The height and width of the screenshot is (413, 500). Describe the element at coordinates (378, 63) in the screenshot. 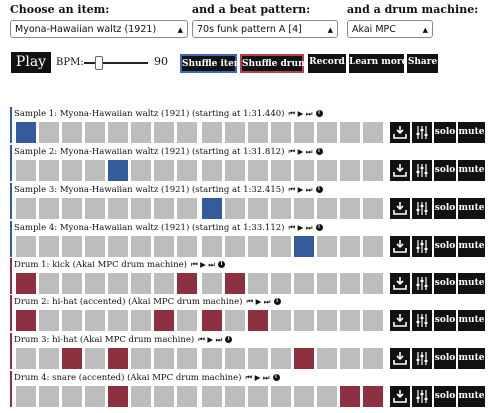

I see `learn-more-button: Learn more` at that location.